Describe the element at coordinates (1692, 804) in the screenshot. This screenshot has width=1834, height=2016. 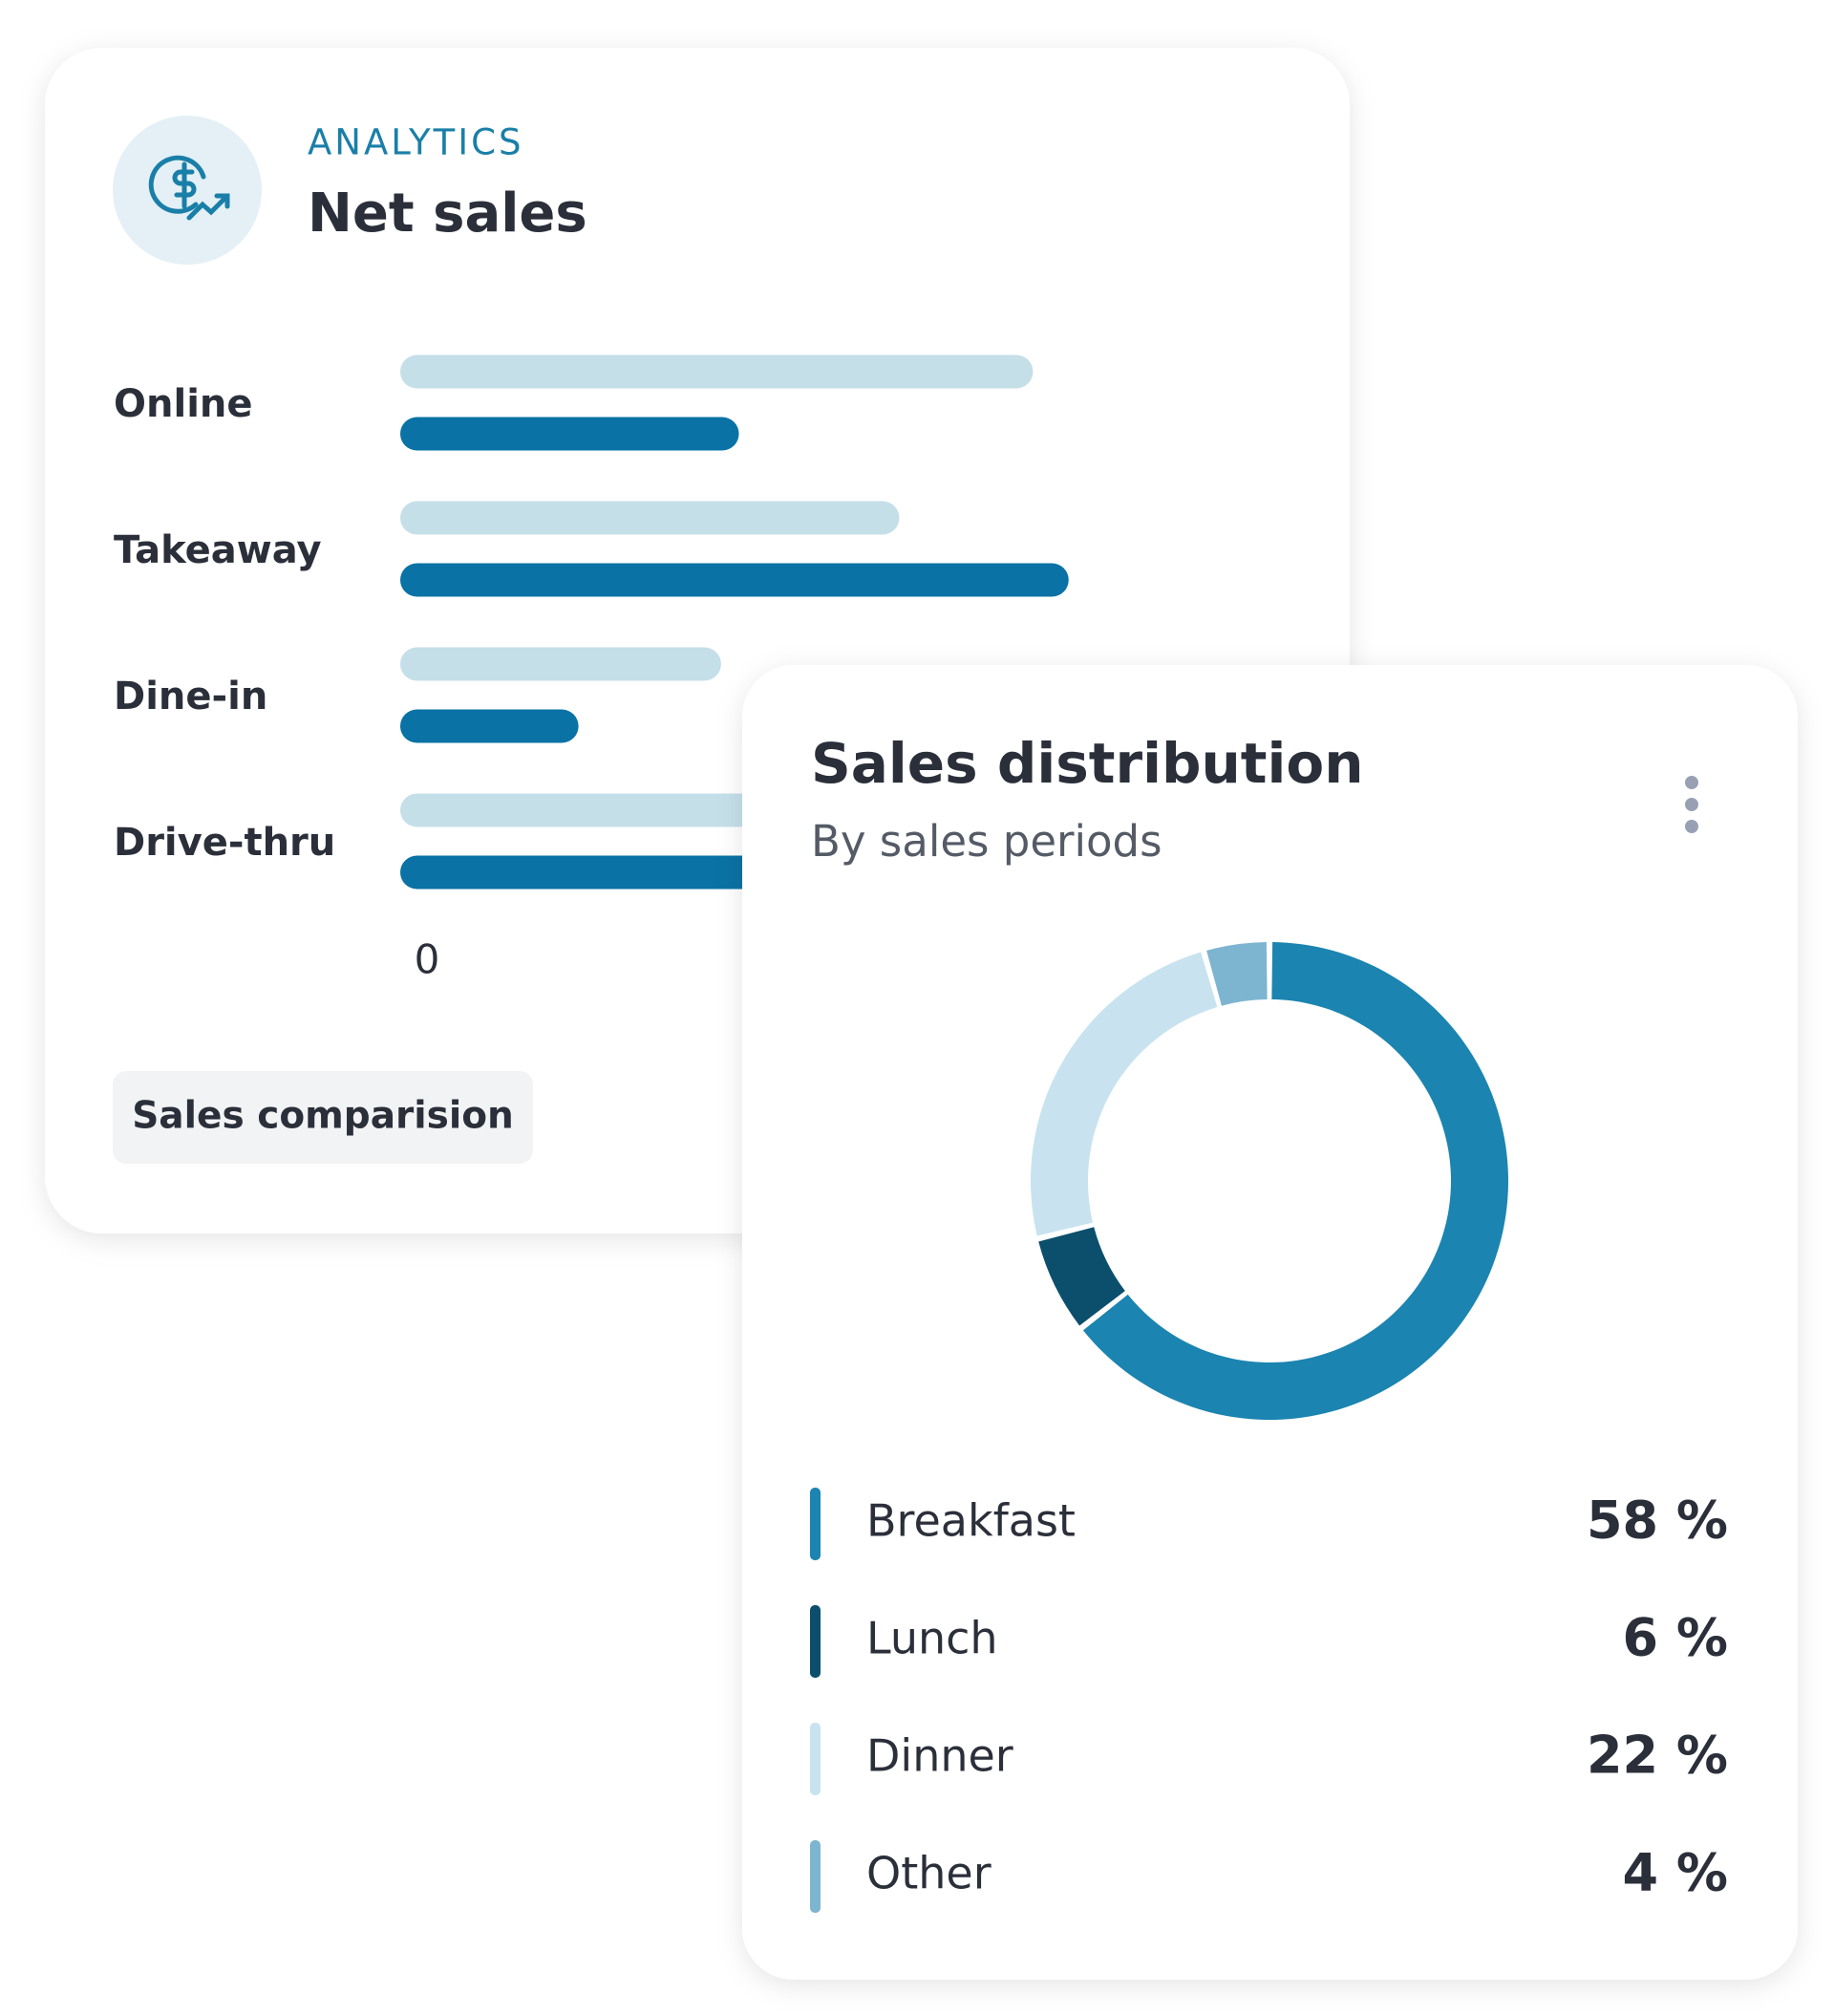
I see `more-menu` at that location.